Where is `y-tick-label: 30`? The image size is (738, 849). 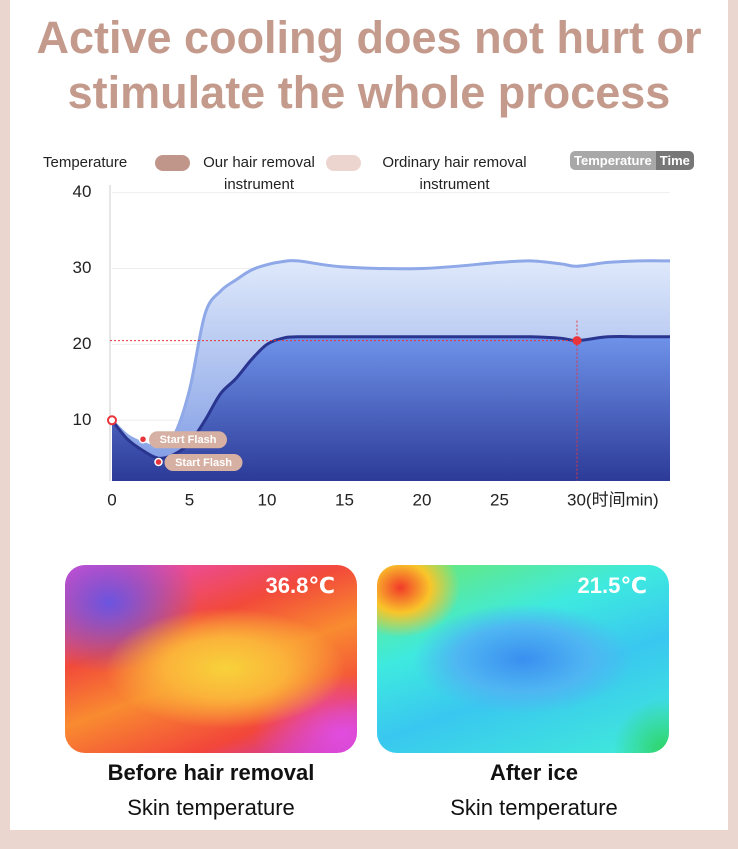
y-tick-label: 30 is located at coordinates (82, 267).